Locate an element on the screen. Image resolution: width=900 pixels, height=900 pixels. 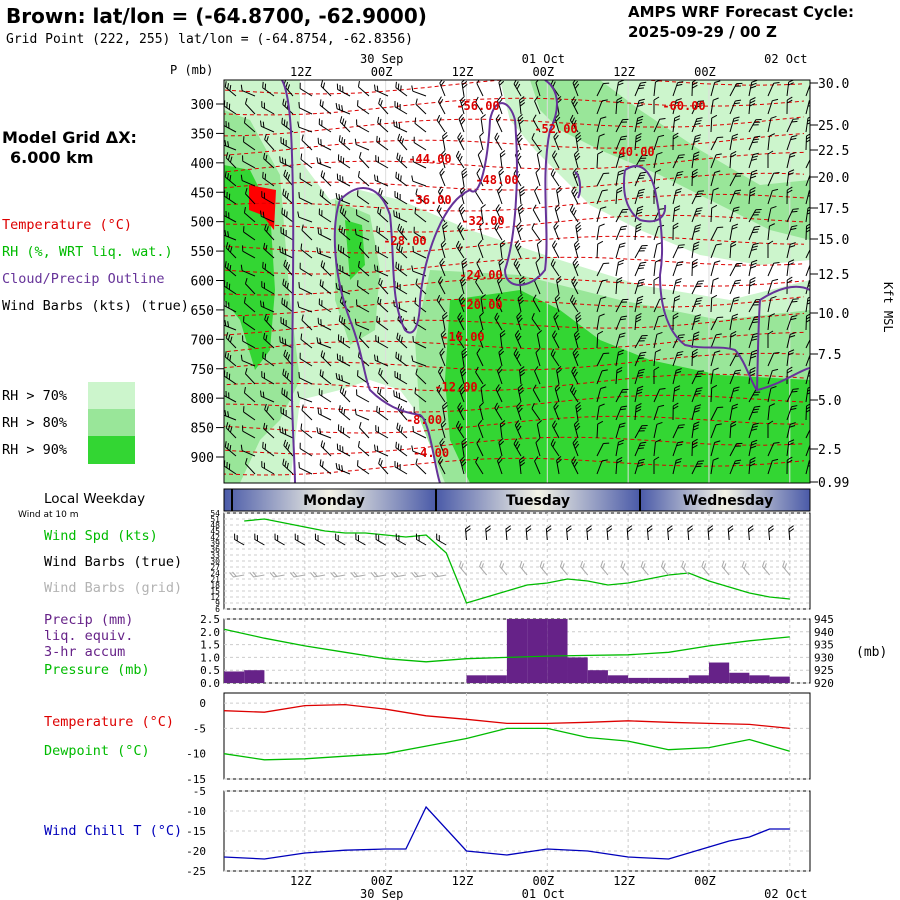
wind-barb-grid-shape is located at coordinates (338, 574).